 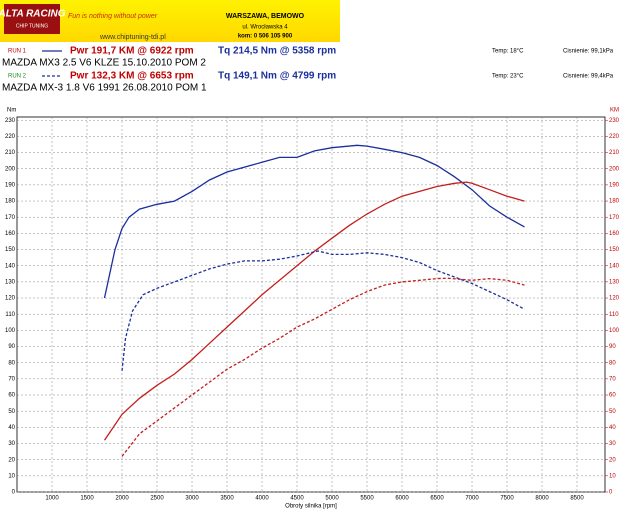 I want to click on run-car: MAZDA MX3 2.5 V6 KLZE 15.10.2010 POM 2, so click(x=104, y=63).